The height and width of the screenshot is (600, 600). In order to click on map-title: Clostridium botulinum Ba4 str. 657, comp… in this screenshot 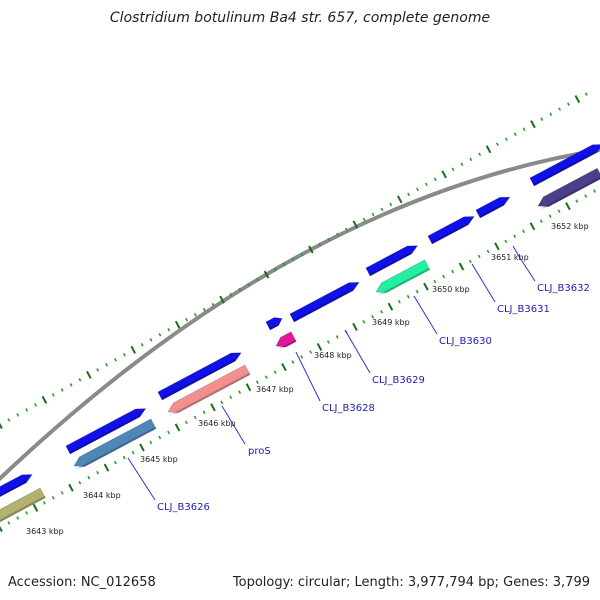, I will do `click(300, 18)`.